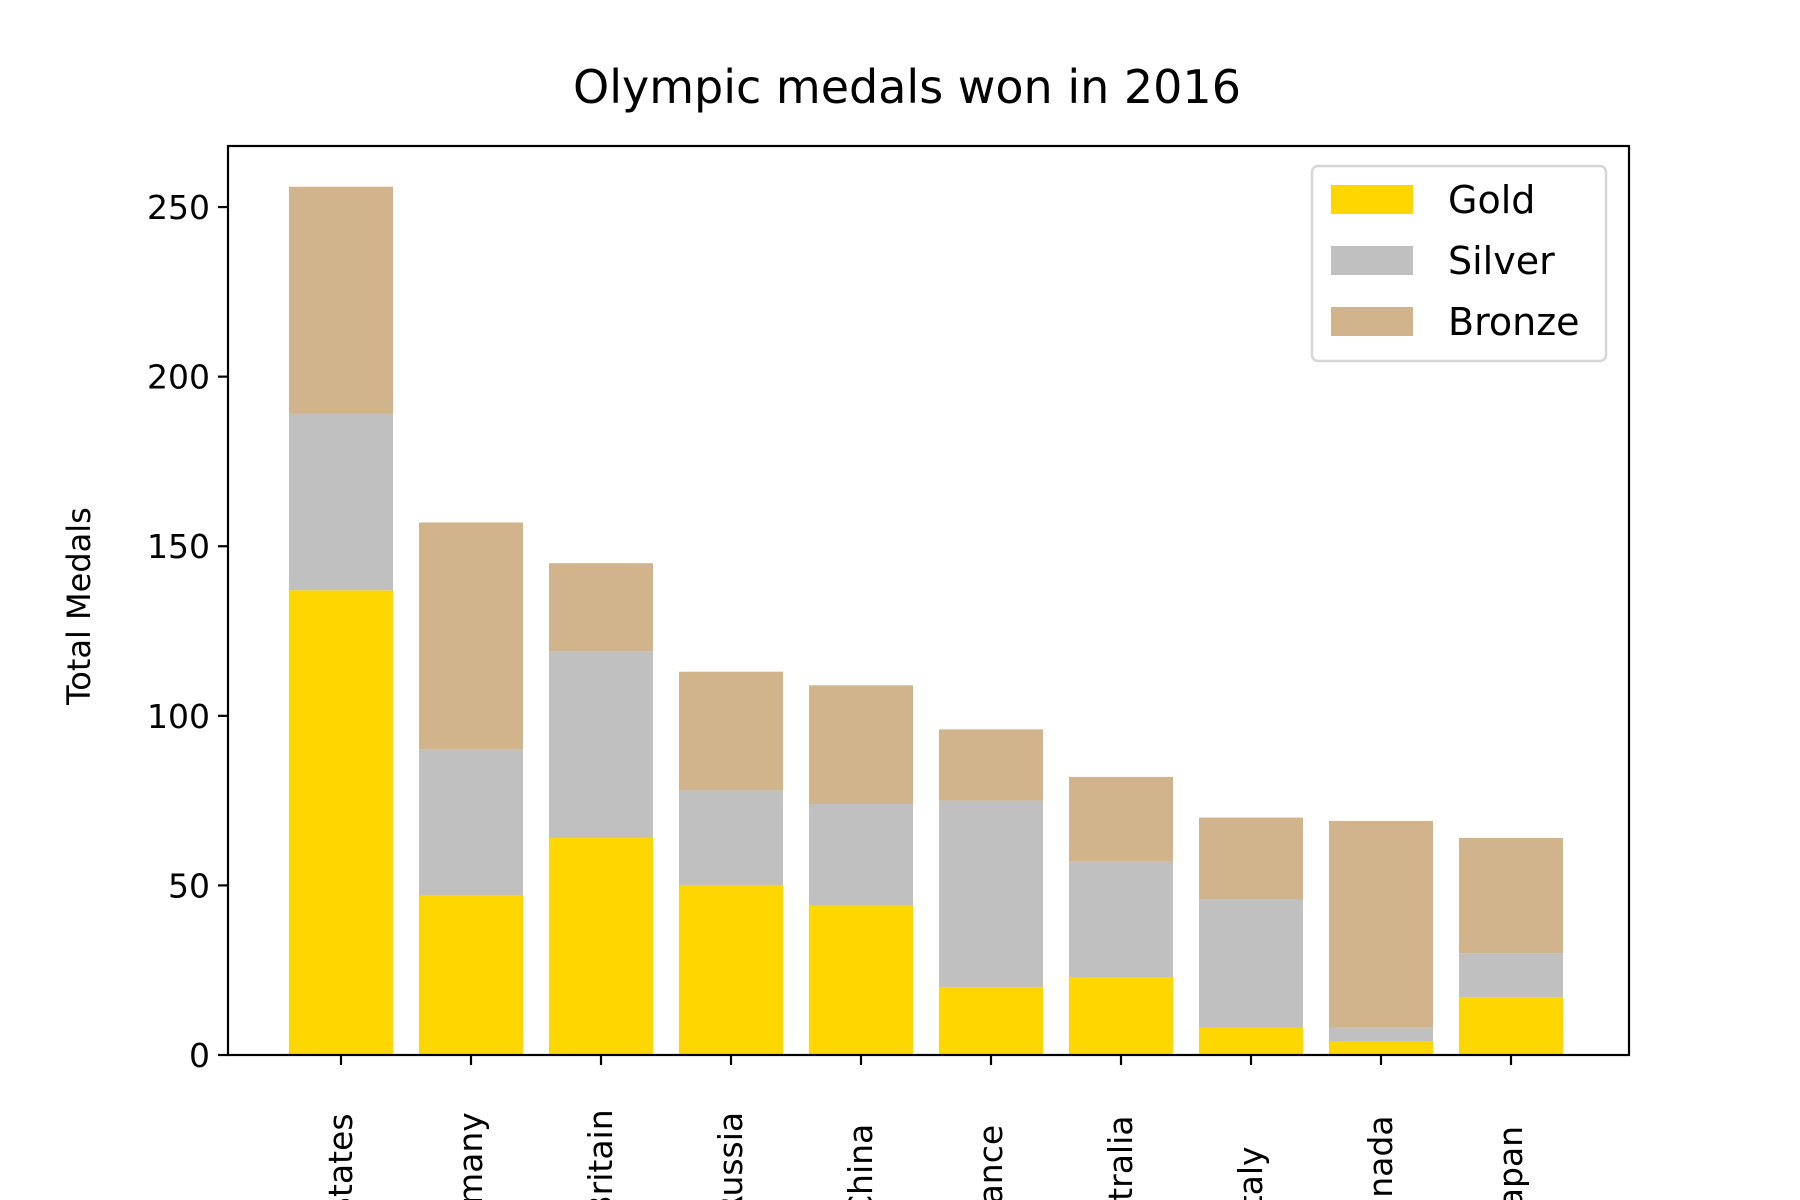 Image resolution: width=1800 pixels, height=1200 pixels. What do you see at coordinates (340, 1156) in the screenshot?
I see `x-tick-label-0: States` at bounding box center [340, 1156].